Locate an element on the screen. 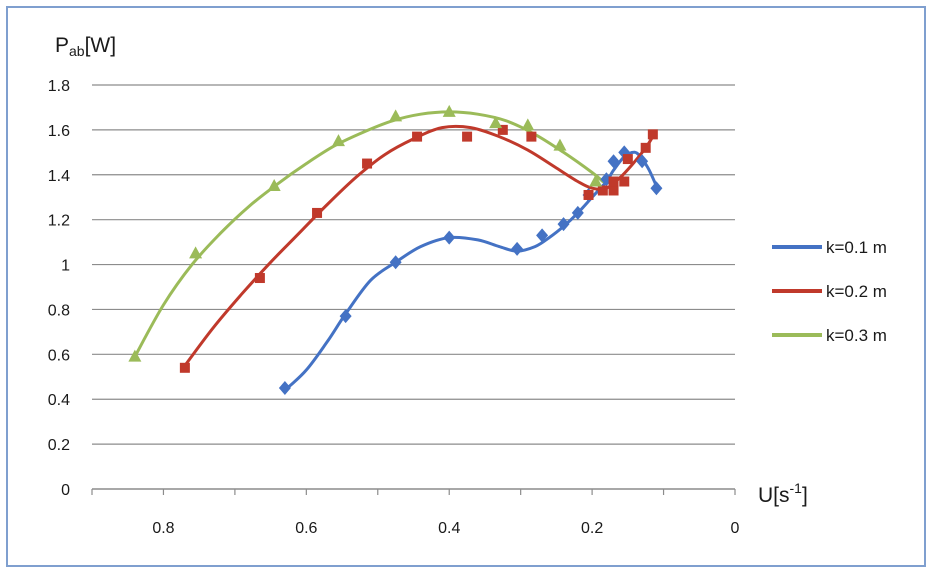  x-axis-title: U[s-1] is located at coordinates (783, 493).